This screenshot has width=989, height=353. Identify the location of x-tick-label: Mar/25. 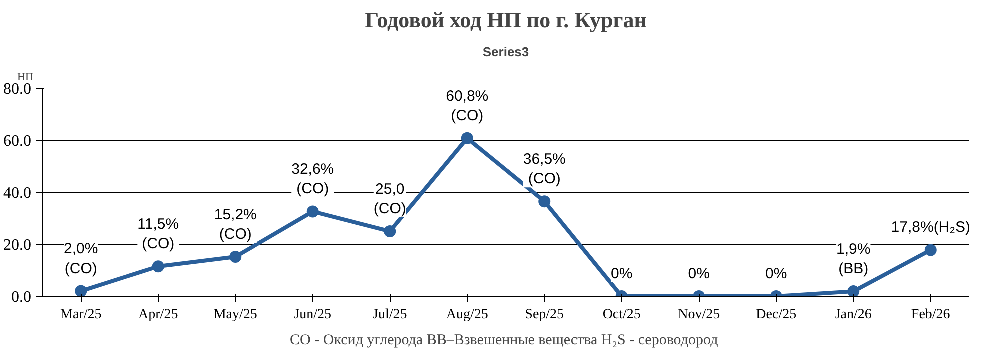
(81, 315).